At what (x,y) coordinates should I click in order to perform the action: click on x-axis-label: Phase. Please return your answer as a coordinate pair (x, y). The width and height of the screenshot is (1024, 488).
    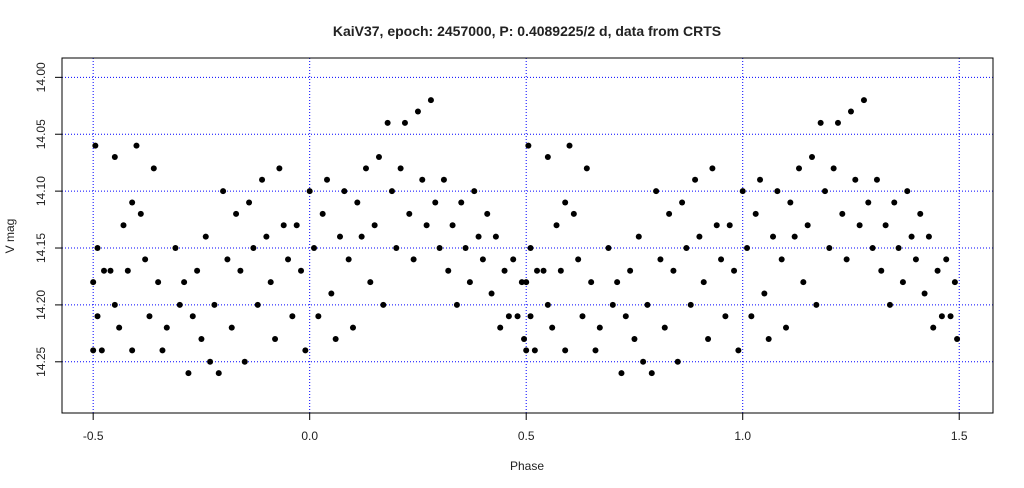
    Looking at the image, I should click on (527, 466).